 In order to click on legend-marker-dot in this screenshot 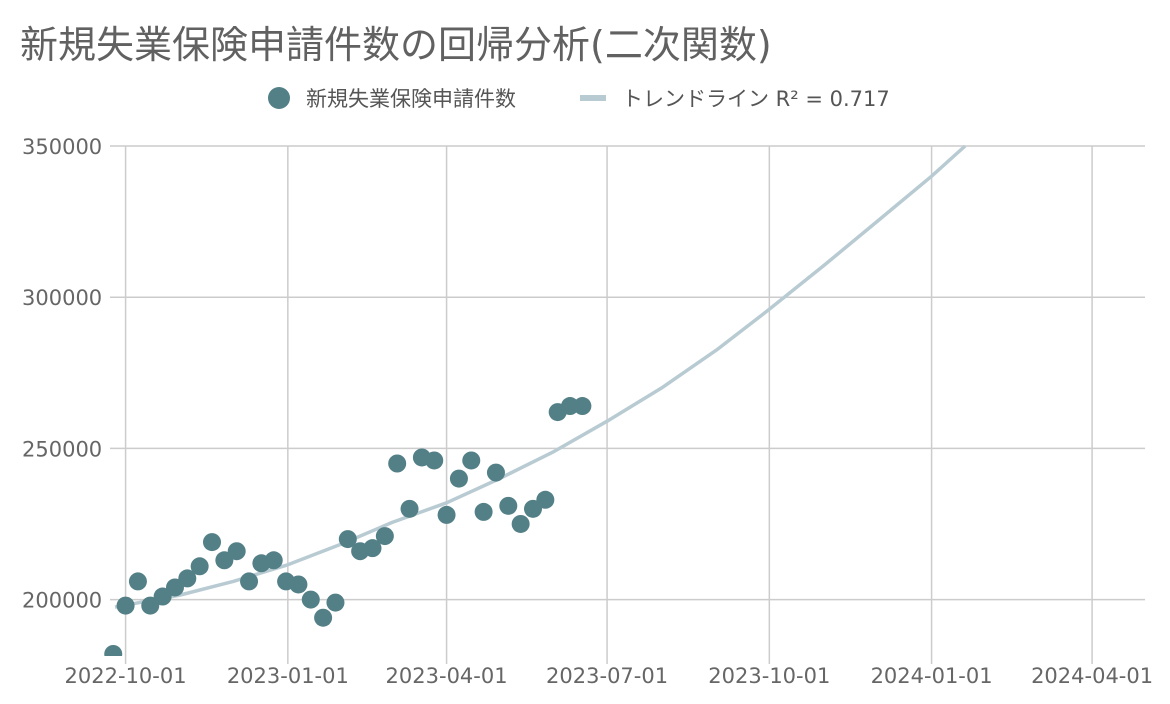, I will do `click(279, 98)`.